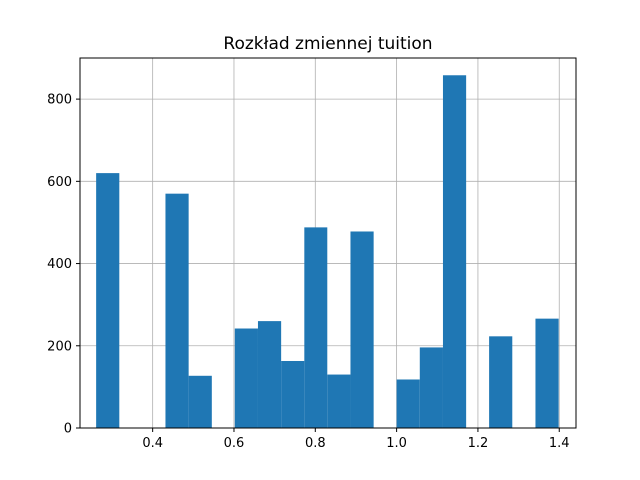  I want to click on x-tick-label: 0.8, so click(315, 443).